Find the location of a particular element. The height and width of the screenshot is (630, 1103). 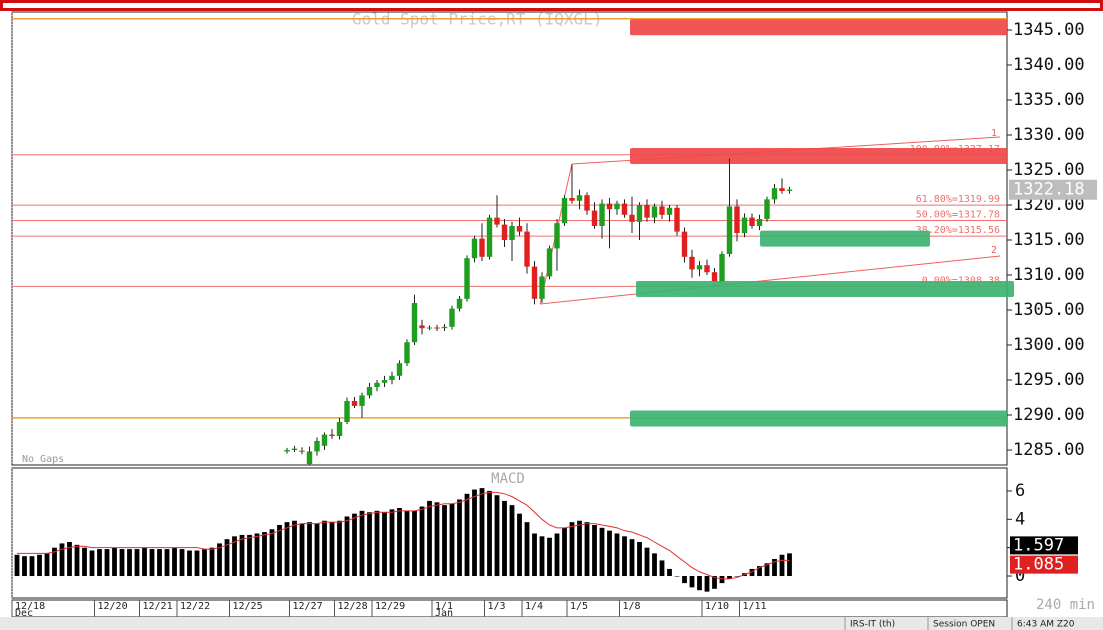

channel-label: 2 is located at coordinates (994, 250).